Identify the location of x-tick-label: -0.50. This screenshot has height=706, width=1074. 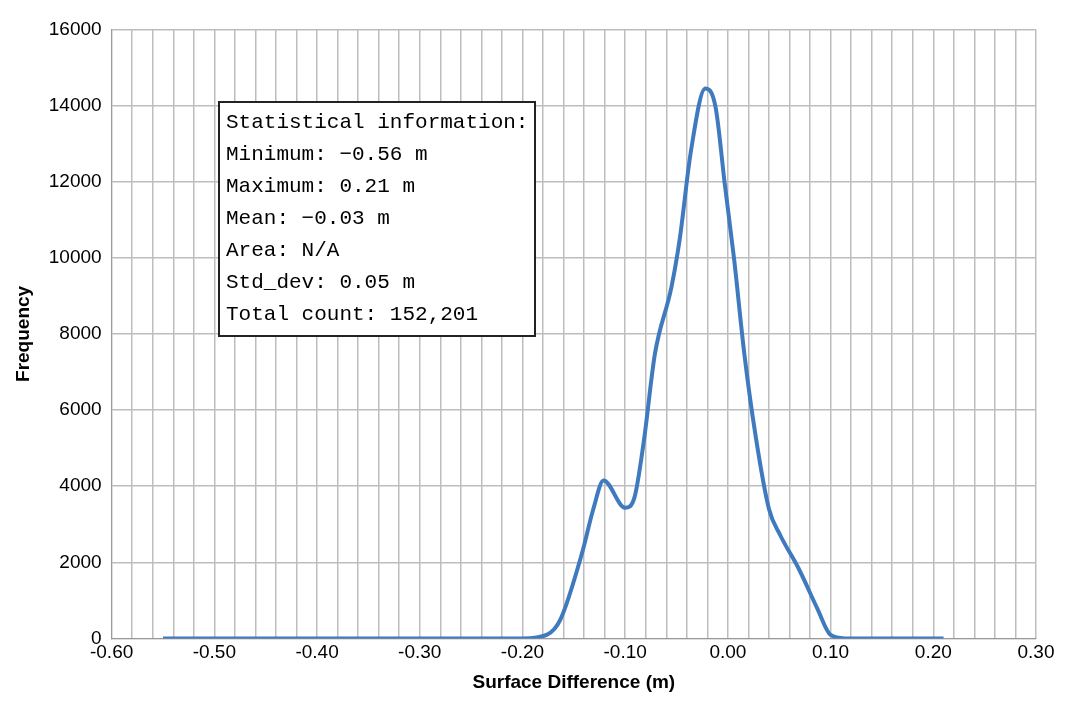
(214, 652).